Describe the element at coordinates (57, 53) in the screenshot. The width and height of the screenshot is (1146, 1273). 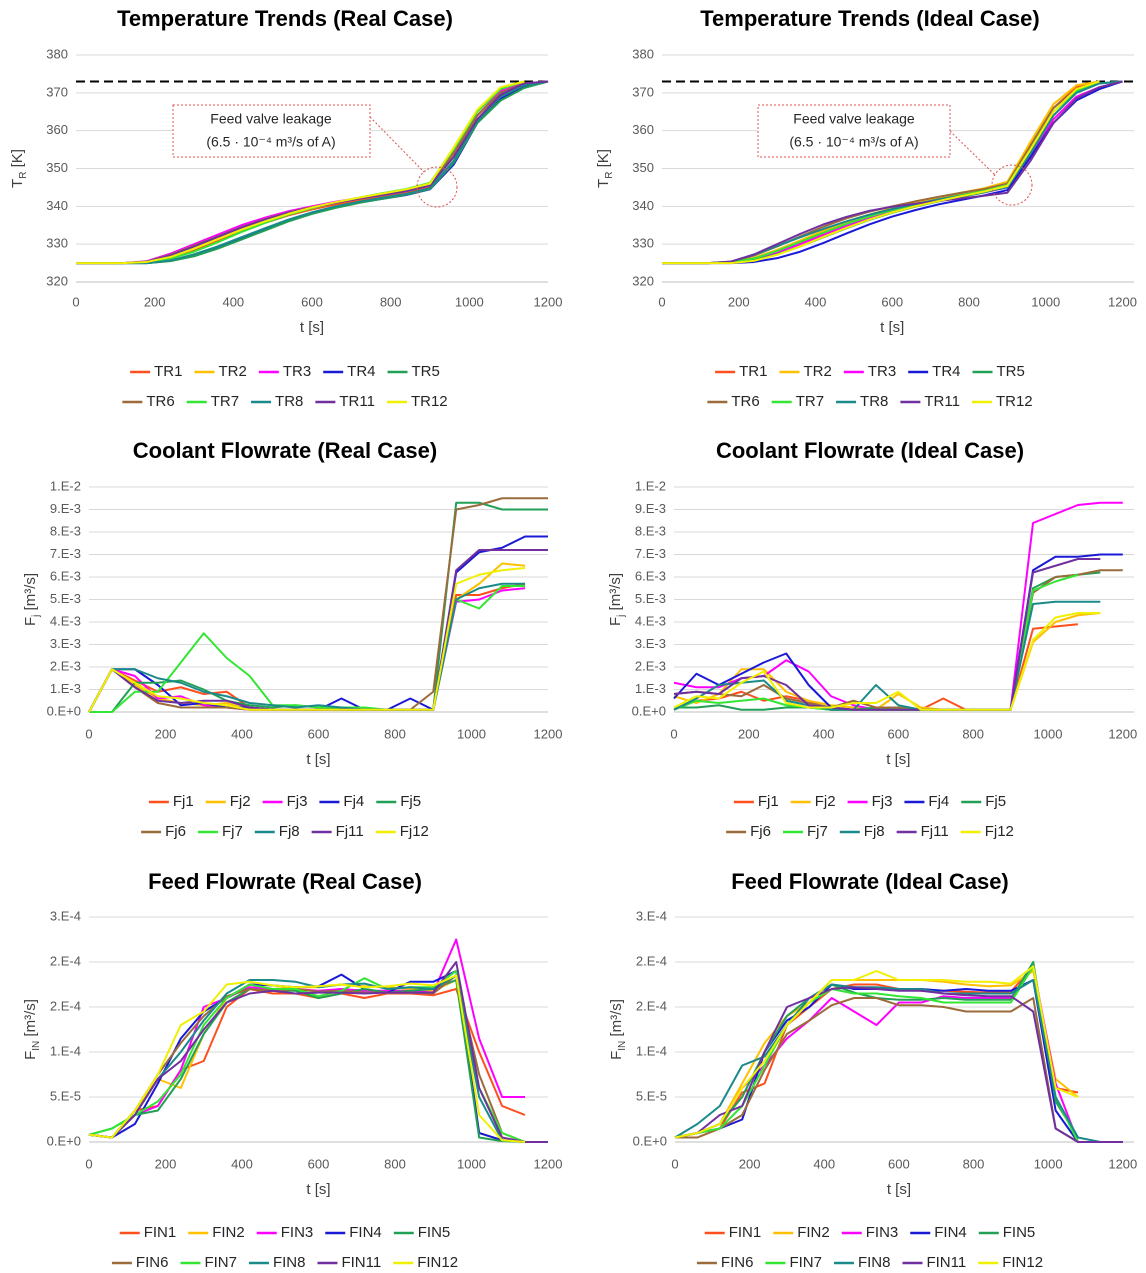
I see `y-tick-label: 380` at that location.